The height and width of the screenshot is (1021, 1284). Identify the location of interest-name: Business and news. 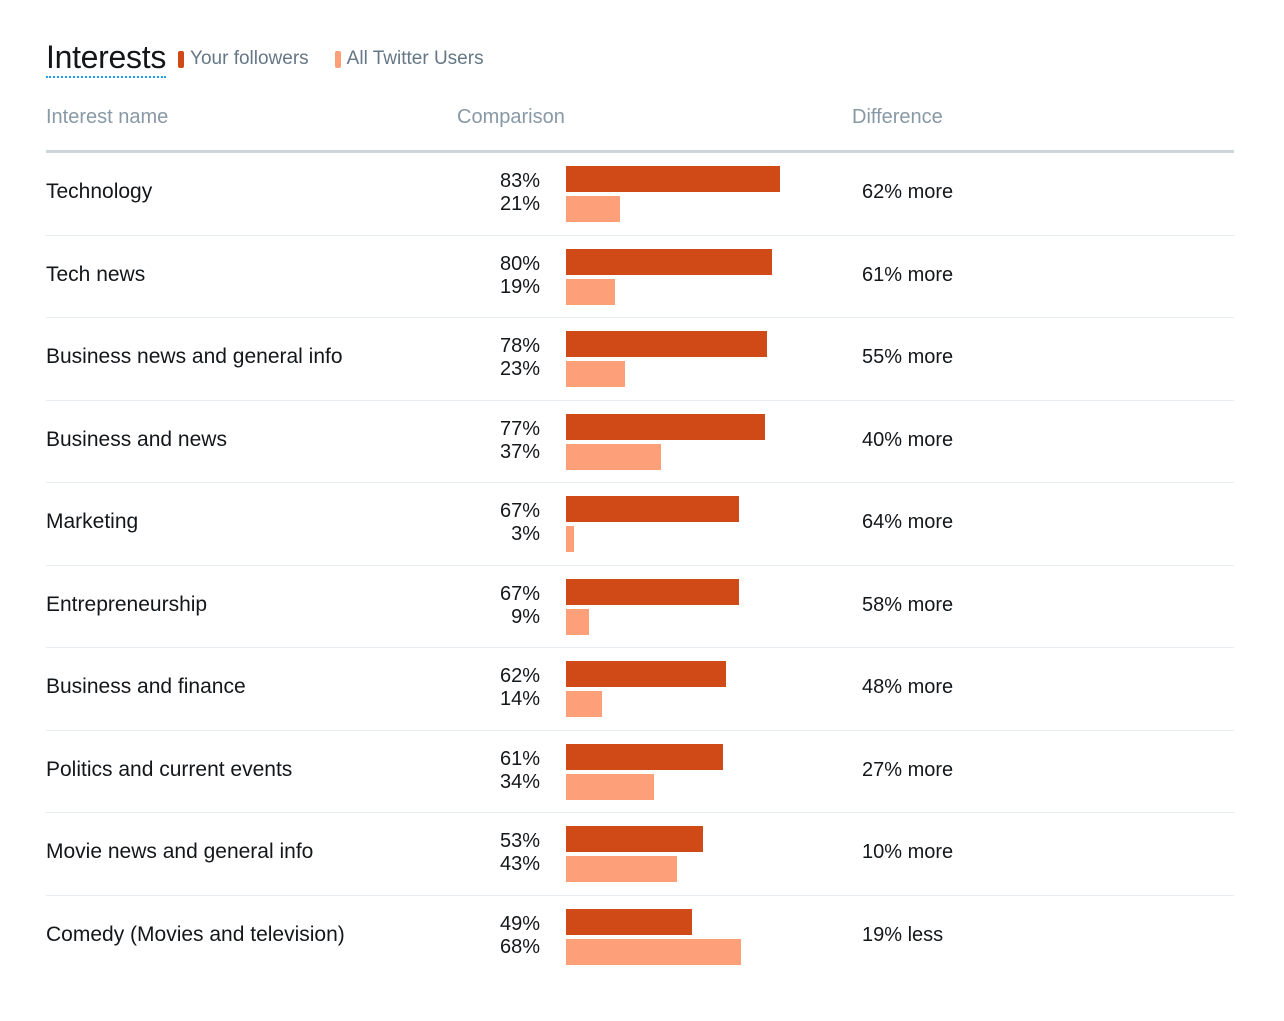
(136, 439).